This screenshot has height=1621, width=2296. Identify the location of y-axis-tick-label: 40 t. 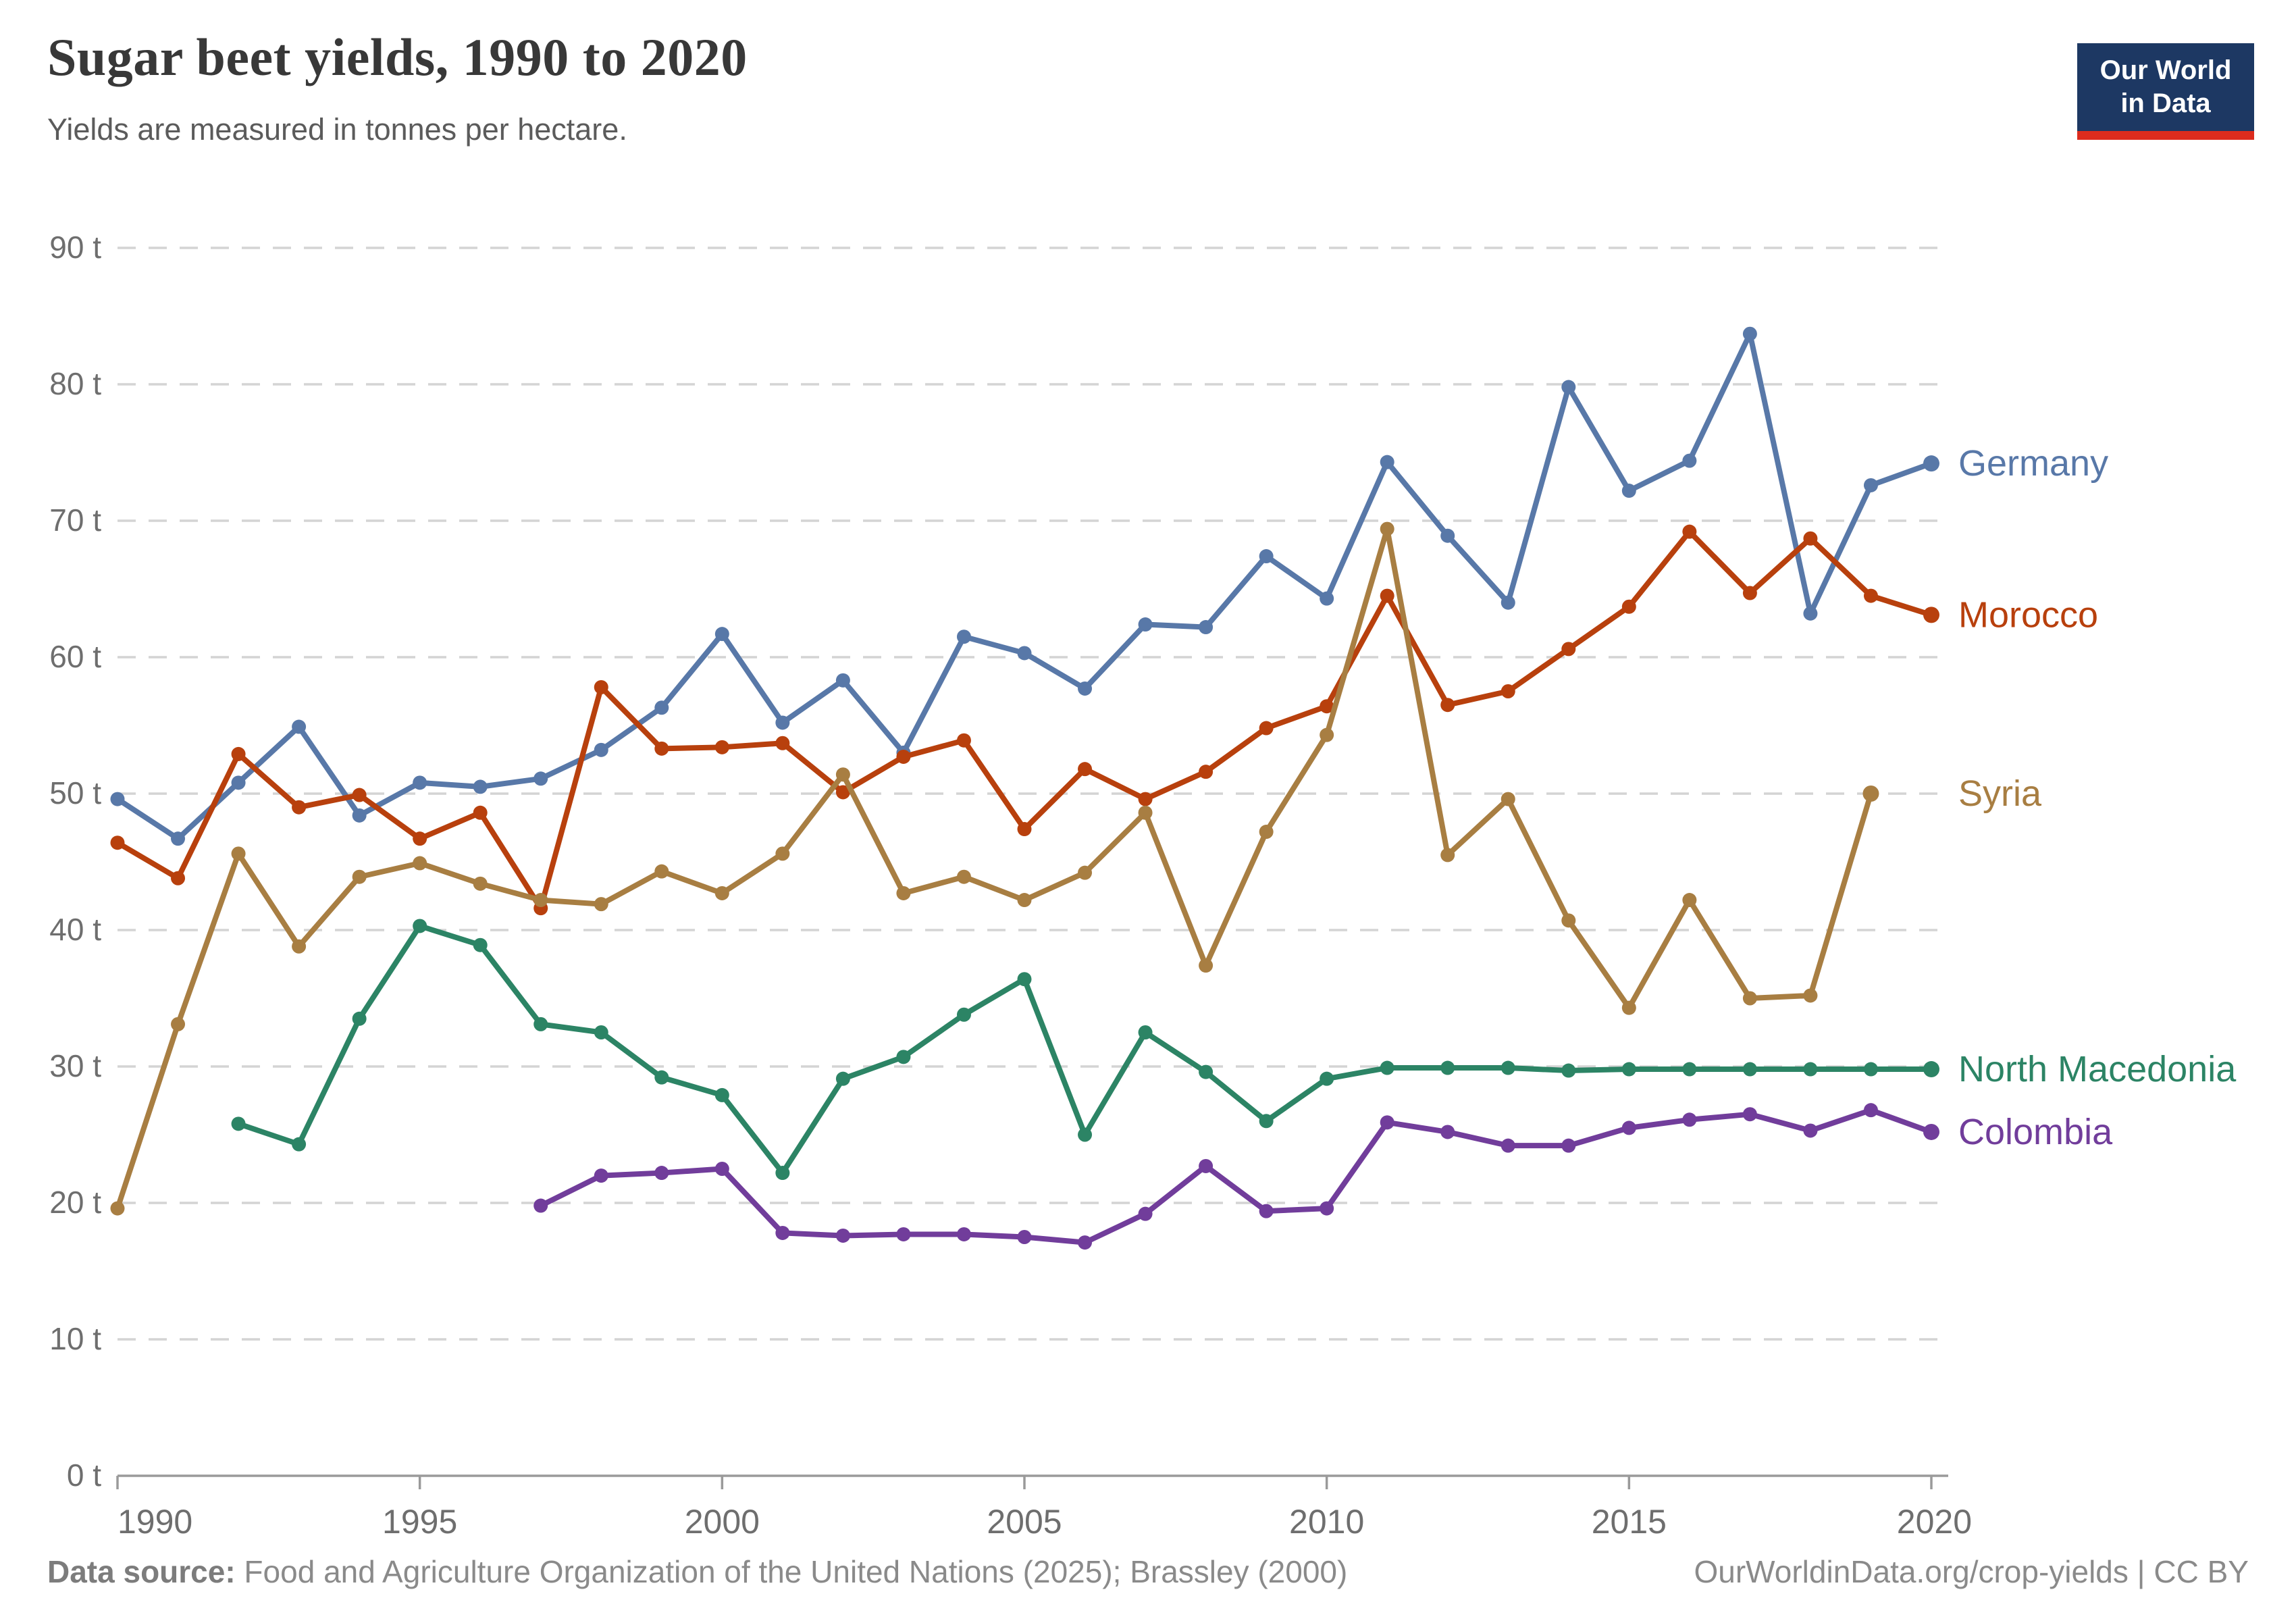
(75, 929).